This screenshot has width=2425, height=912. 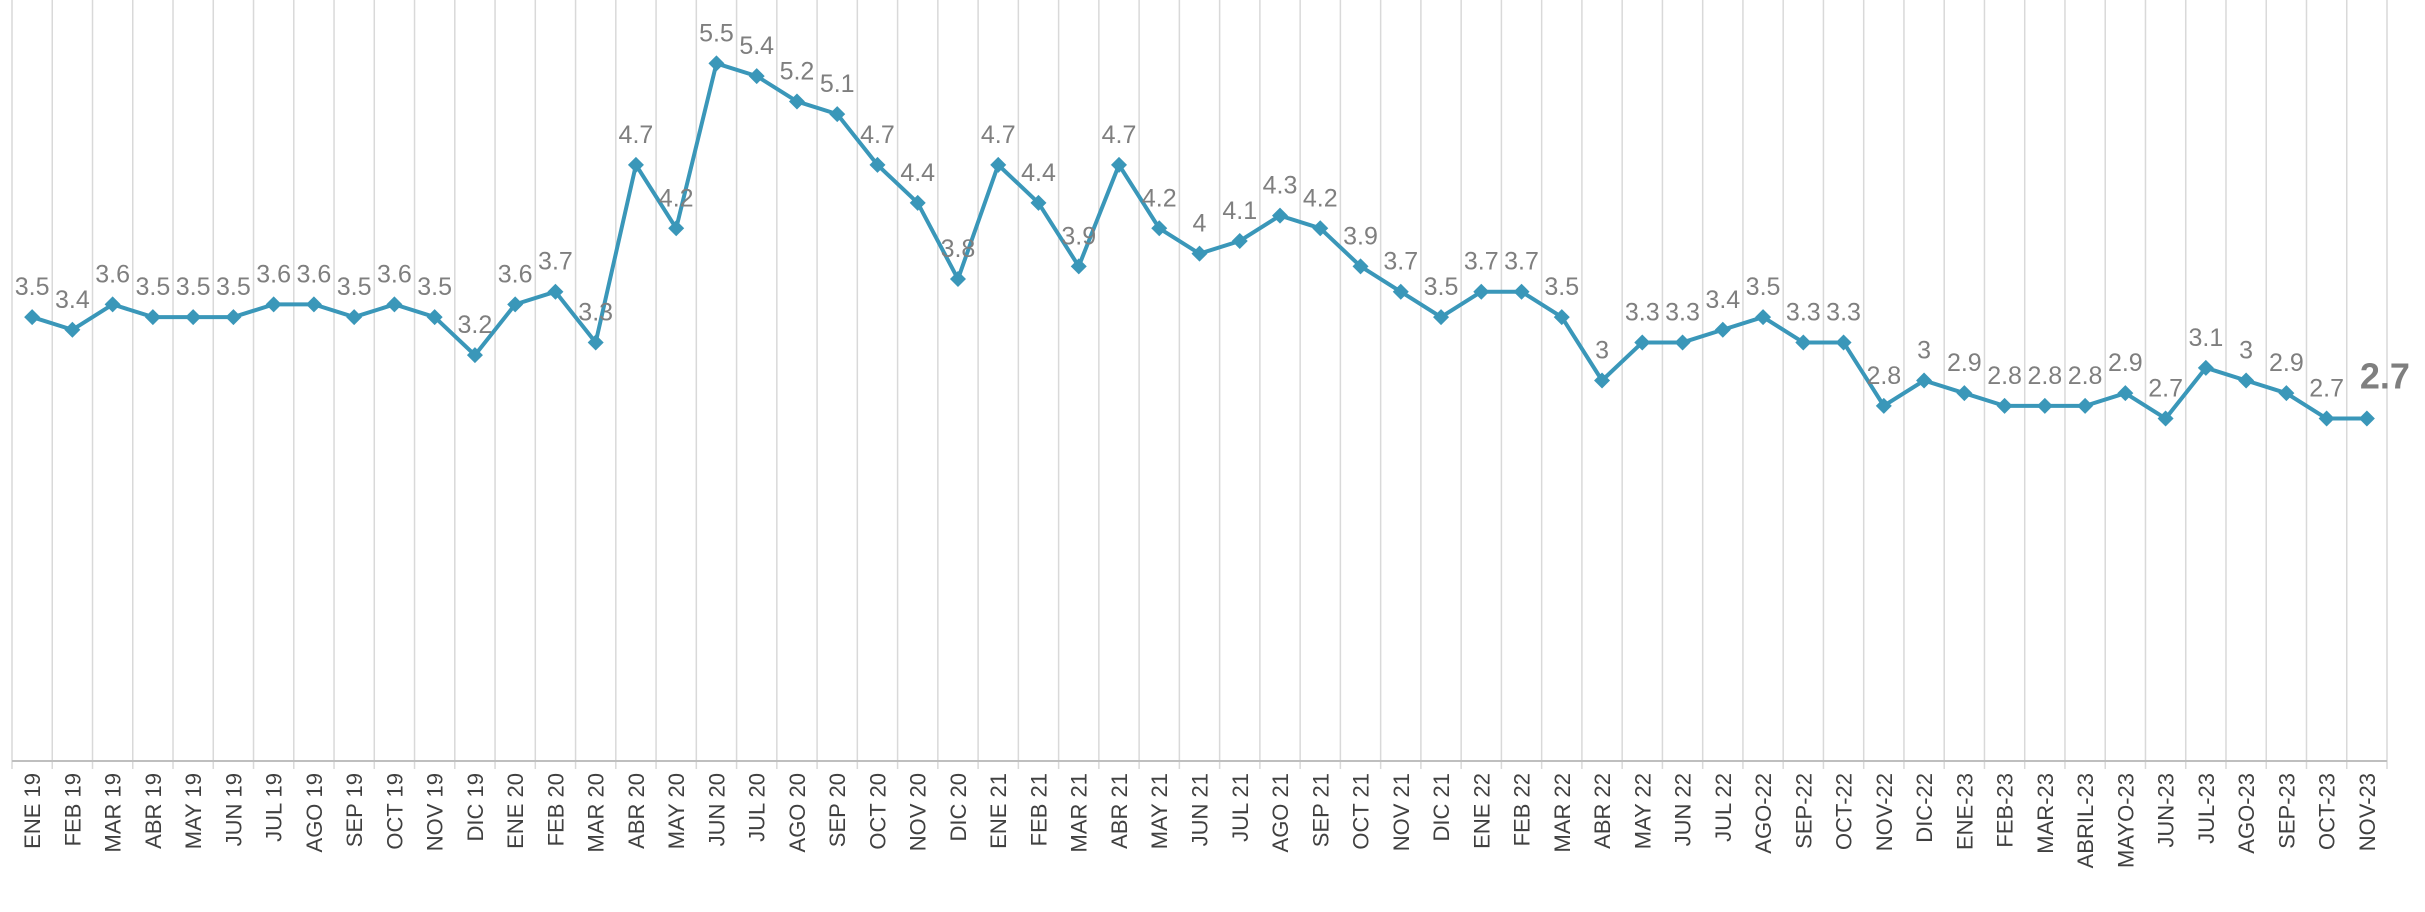 What do you see at coordinates (515, 811) in the screenshot?
I see `x-tick-label: ENE 20` at bounding box center [515, 811].